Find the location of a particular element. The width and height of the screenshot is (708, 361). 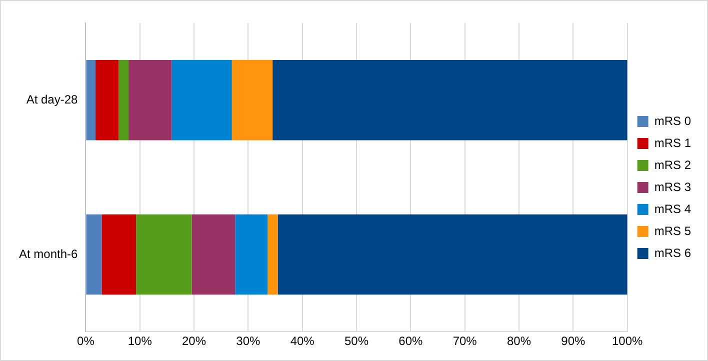

y-tick-label: At day-28 is located at coordinates (52, 99).